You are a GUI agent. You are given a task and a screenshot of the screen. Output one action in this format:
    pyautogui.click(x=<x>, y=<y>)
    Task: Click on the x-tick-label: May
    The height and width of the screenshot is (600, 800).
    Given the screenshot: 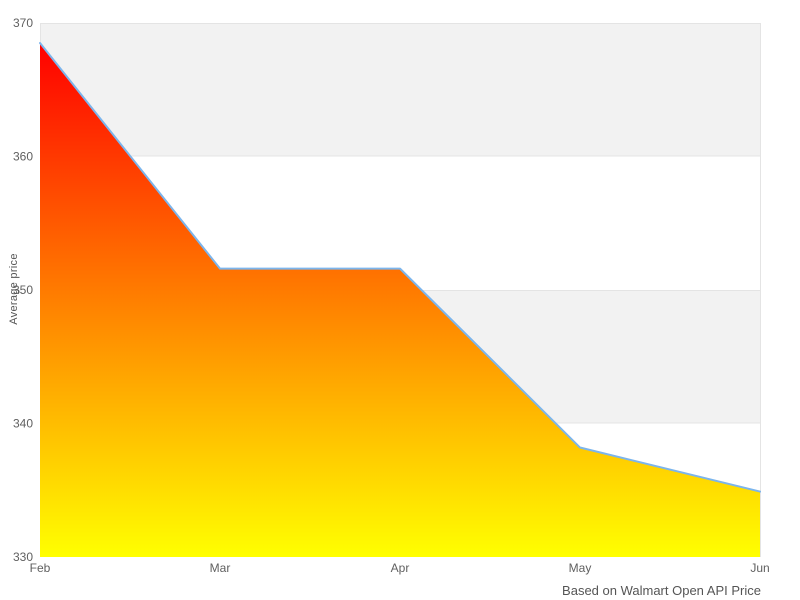 What is the action you would take?
    pyautogui.click(x=580, y=568)
    